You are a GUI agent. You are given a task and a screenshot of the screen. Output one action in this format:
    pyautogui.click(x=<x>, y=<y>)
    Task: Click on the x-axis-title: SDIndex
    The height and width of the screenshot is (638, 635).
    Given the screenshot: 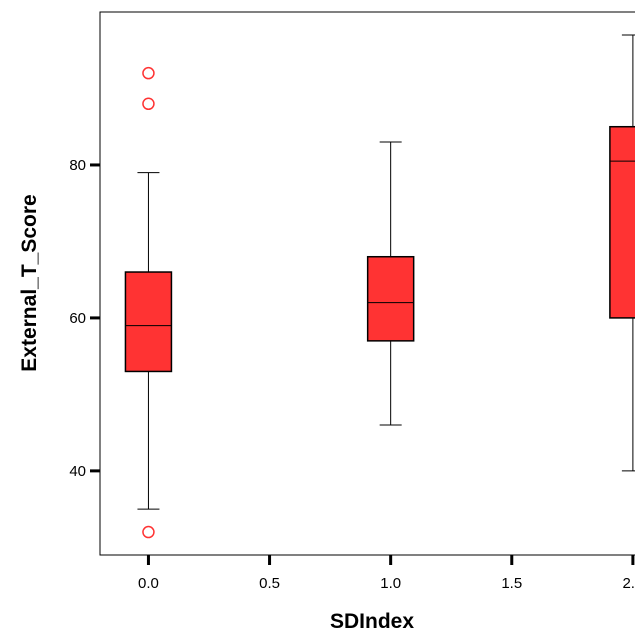 What is the action you would take?
    pyautogui.click(x=372, y=621)
    